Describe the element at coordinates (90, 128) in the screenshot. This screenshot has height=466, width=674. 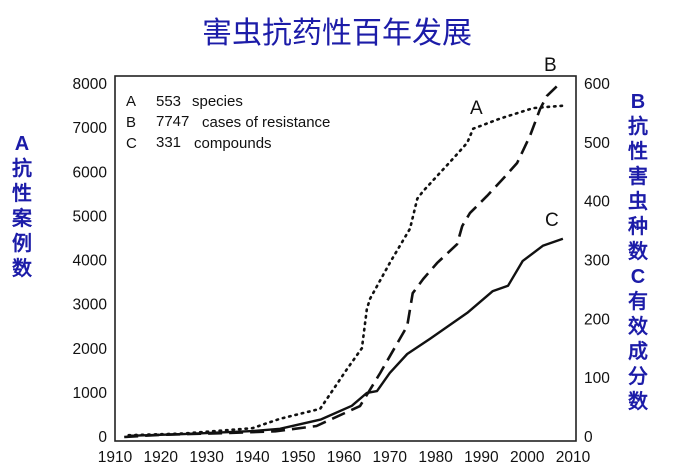
I see `left-y-tick-label: 7000` at that location.